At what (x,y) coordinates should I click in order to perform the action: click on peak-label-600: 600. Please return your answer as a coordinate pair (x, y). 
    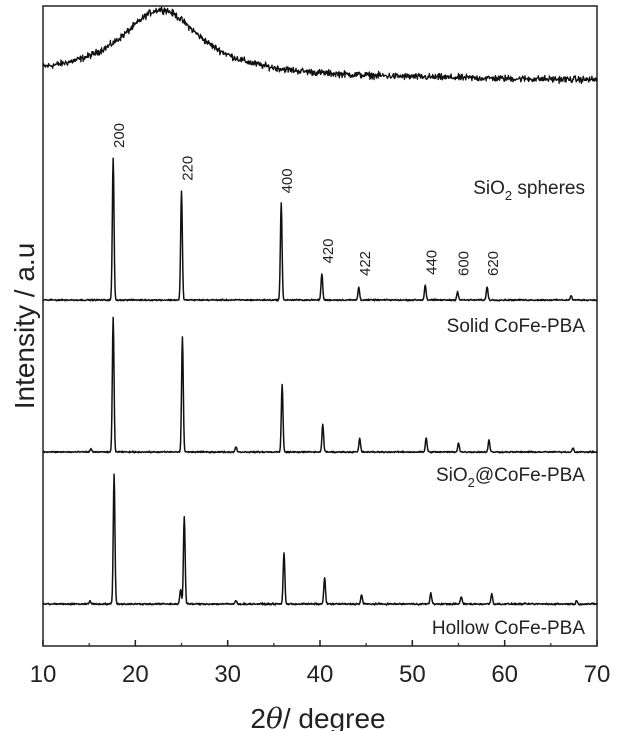
    Looking at the image, I should click on (464, 263).